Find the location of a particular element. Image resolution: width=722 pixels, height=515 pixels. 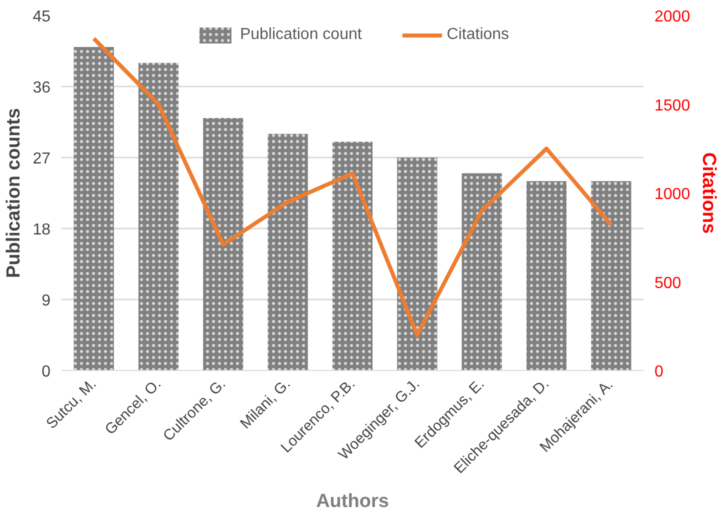

y2-tick-label: 500 is located at coordinates (668, 283).